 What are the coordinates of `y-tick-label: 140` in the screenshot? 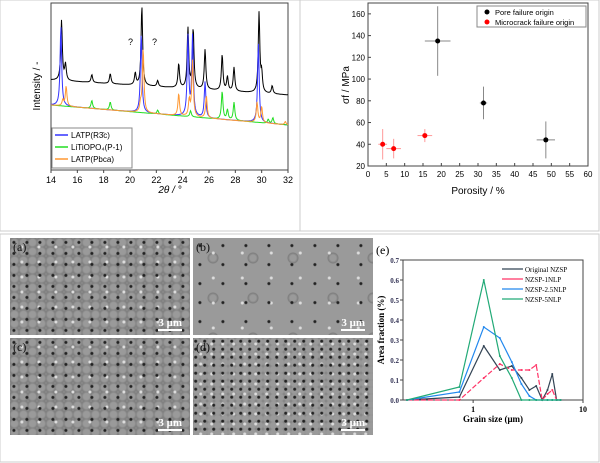 It's located at (359, 36).